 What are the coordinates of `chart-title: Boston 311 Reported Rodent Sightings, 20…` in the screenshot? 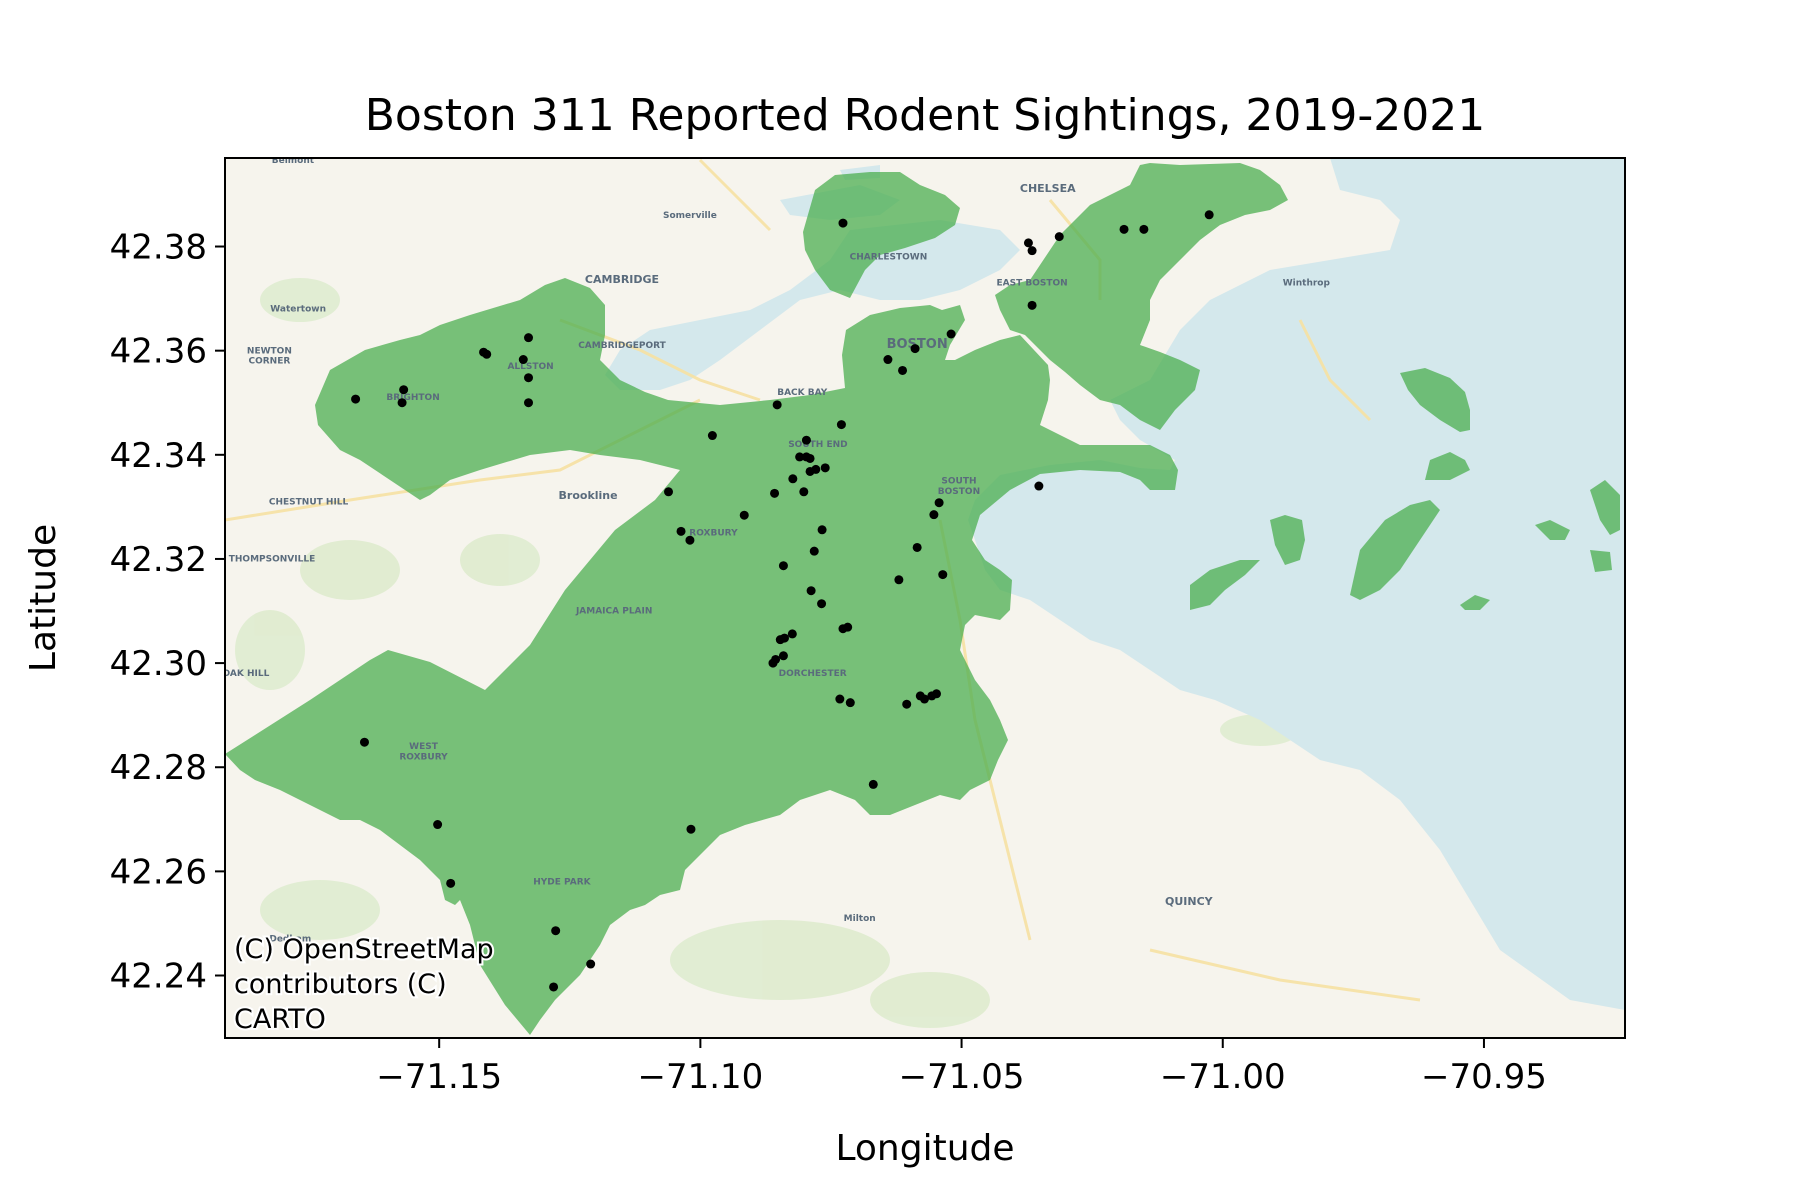 It's located at (925, 115).